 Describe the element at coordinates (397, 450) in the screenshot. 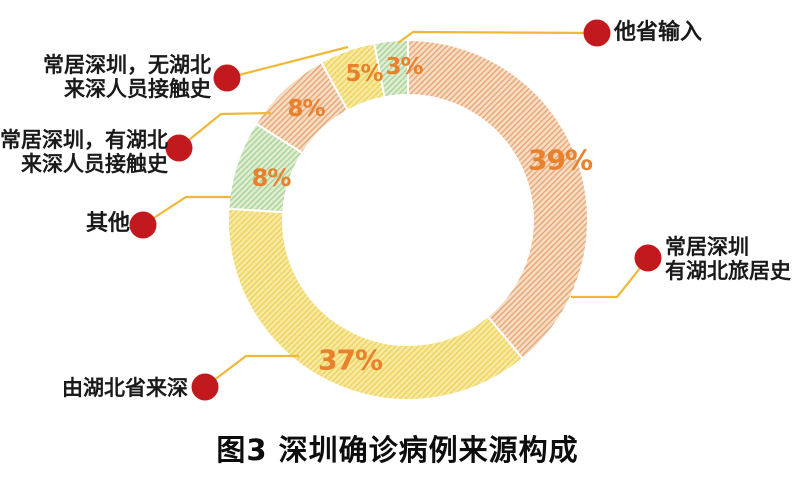

I see `figure-title: 图3 深圳确诊病例来源构成` at that location.